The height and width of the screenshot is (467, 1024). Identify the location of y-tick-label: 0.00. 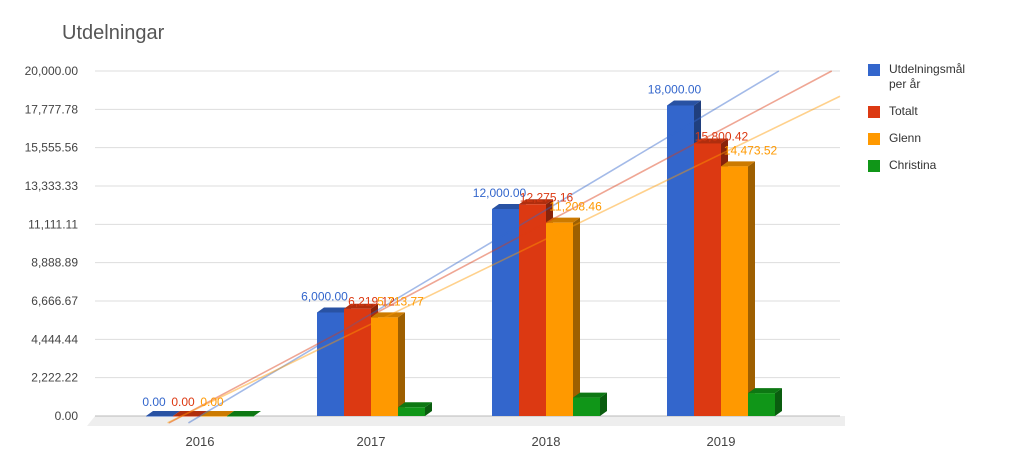
(67, 416).